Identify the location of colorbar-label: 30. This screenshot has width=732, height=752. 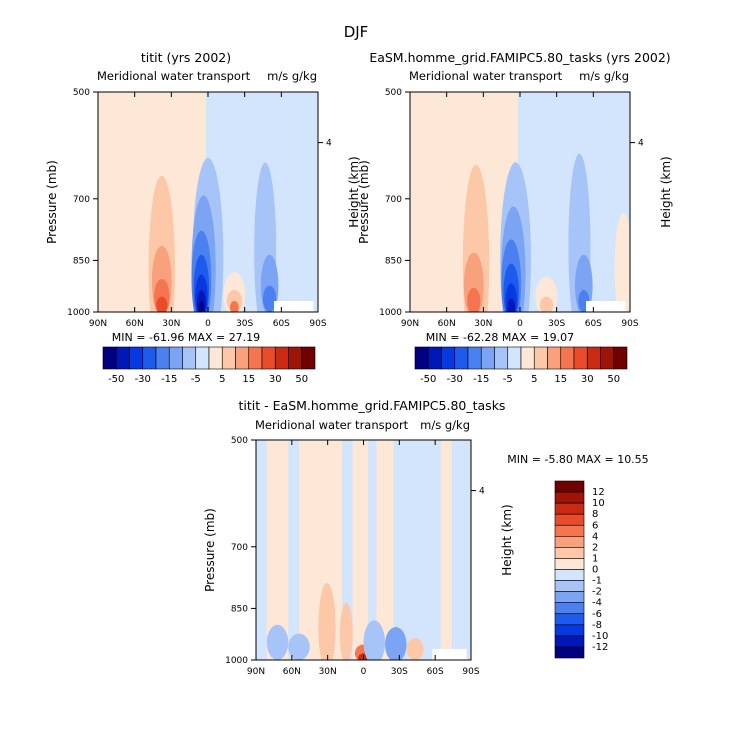
(587, 379).